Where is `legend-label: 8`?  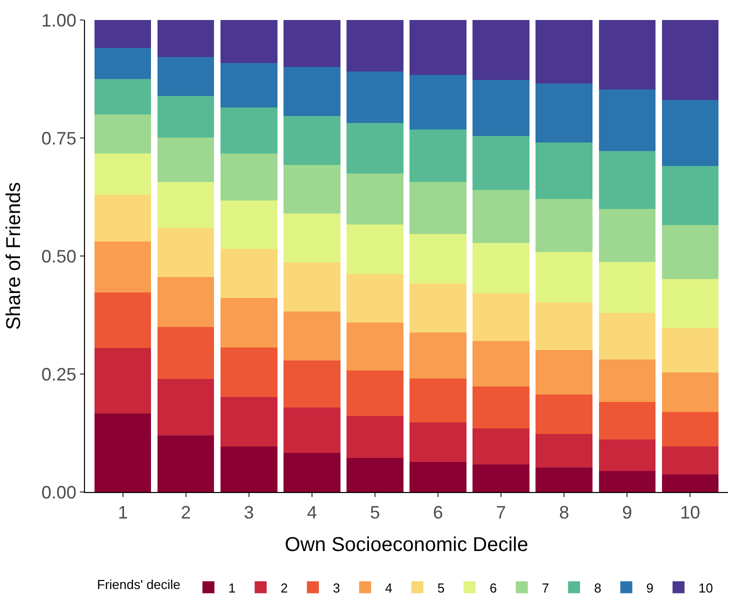
legend-label: 8 is located at coordinates (598, 588).